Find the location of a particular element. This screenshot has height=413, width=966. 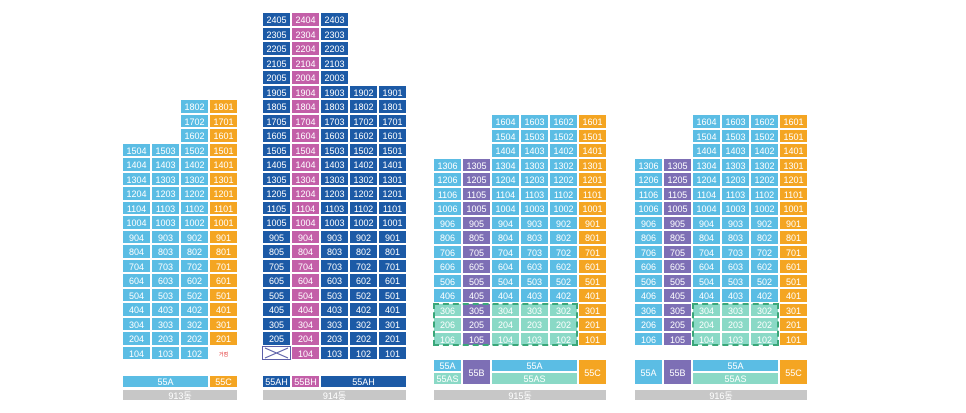

unit-cell: 205 is located at coordinates (276, 338).